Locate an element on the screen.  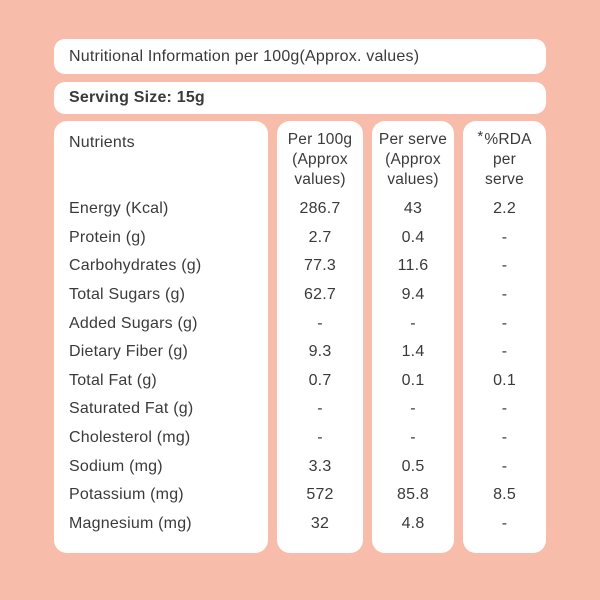
header-line: Per serve is located at coordinates (413, 139).